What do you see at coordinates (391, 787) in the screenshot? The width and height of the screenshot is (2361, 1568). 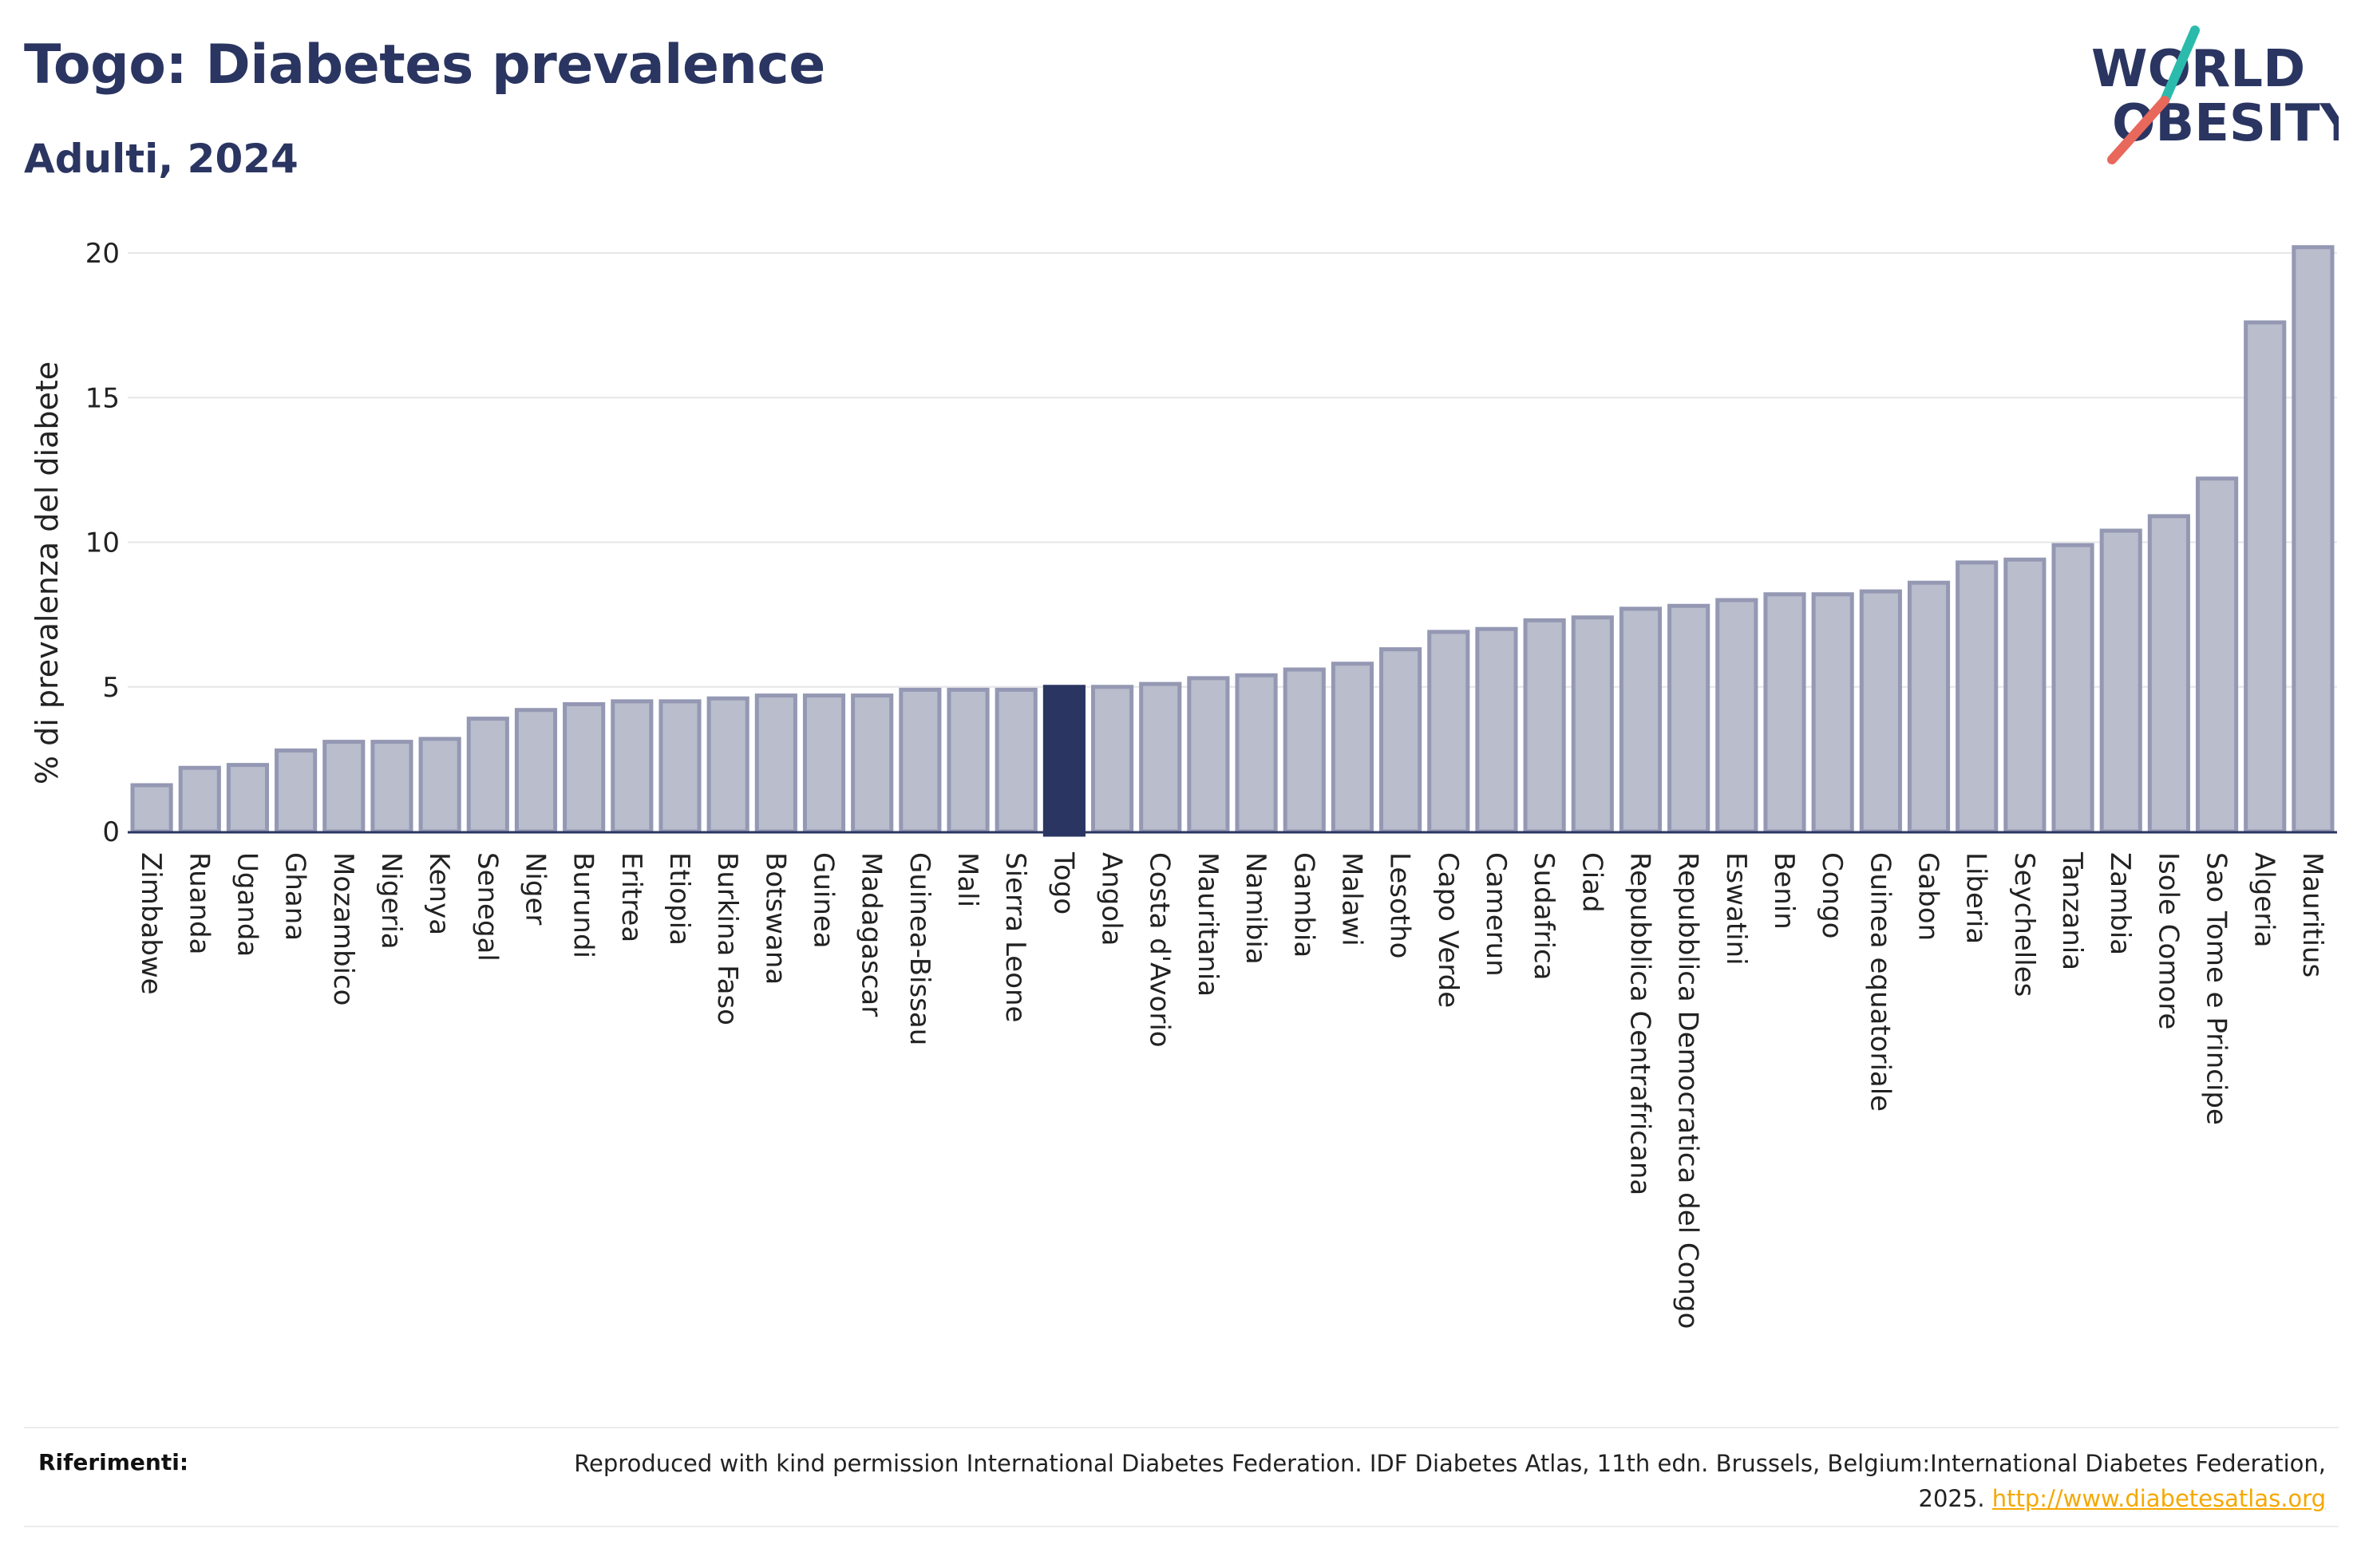 I see `bar-nigeria` at bounding box center [391, 787].